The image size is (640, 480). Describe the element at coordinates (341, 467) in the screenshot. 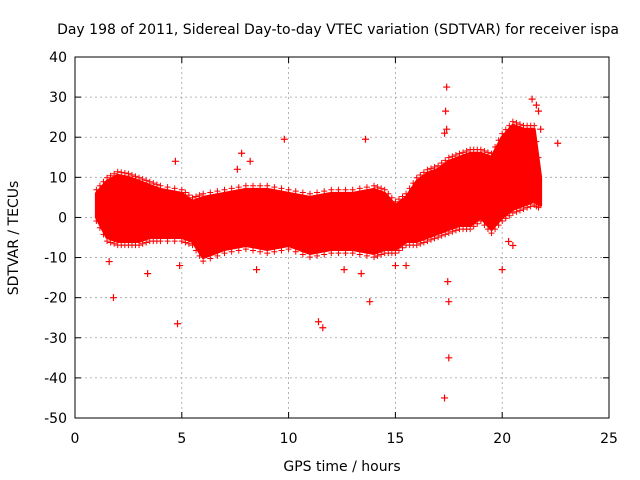

I see `x-axis-label: GPS time / hours` at that location.